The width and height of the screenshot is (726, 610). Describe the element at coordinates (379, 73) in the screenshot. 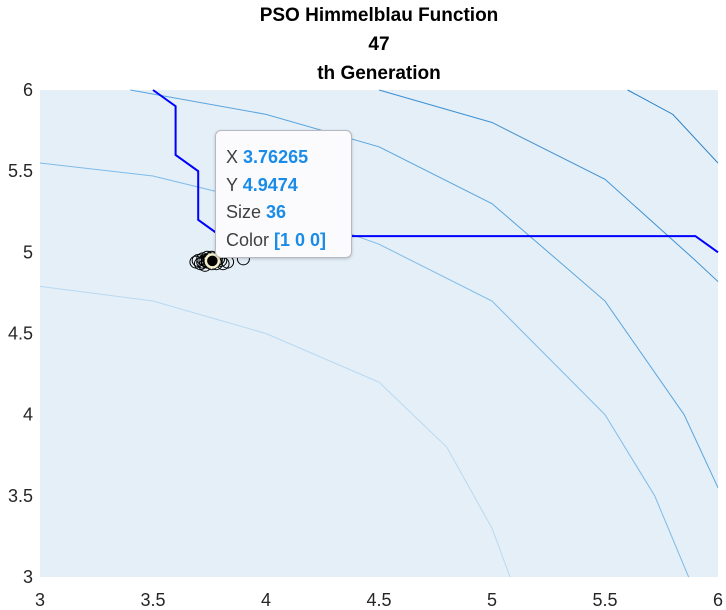

I see `chart-title-line-3: th Generation` at that location.